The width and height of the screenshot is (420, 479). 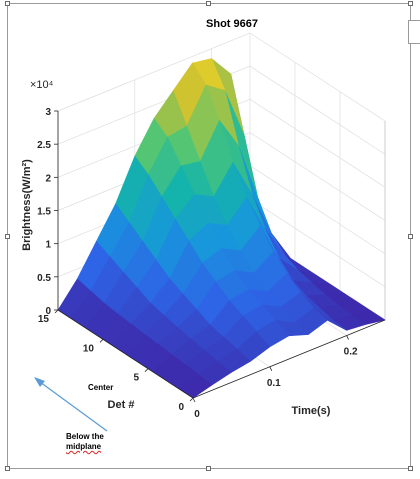 What do you see at coordinates (27, 205) in the screenshot?
I see `z-axis-label: Brightness(W/m²)` at bounding box center [27, 205].